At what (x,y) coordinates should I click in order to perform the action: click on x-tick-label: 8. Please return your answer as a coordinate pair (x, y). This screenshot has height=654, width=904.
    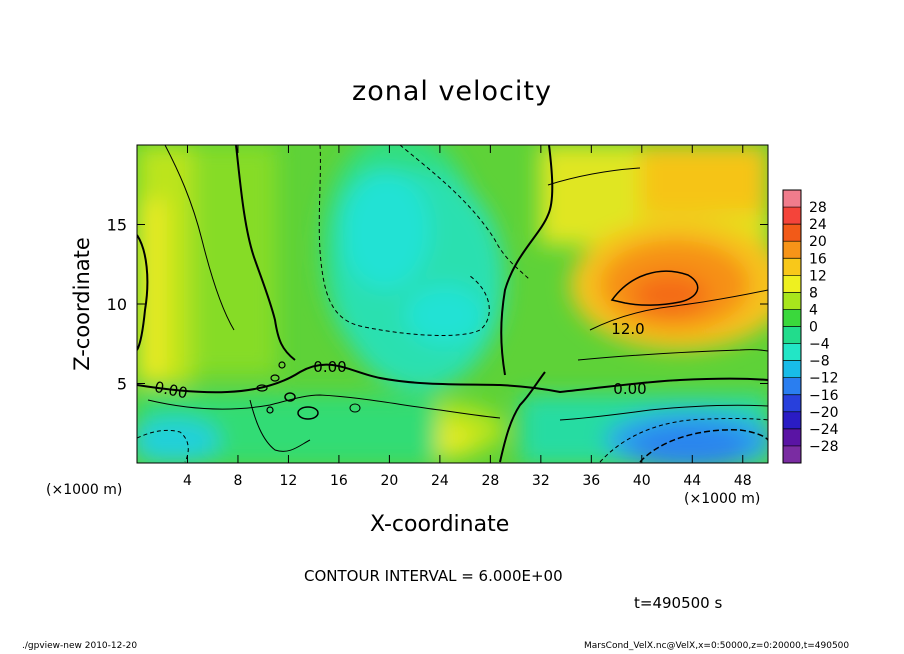
    Looking at the image, I should click on (237, 481).